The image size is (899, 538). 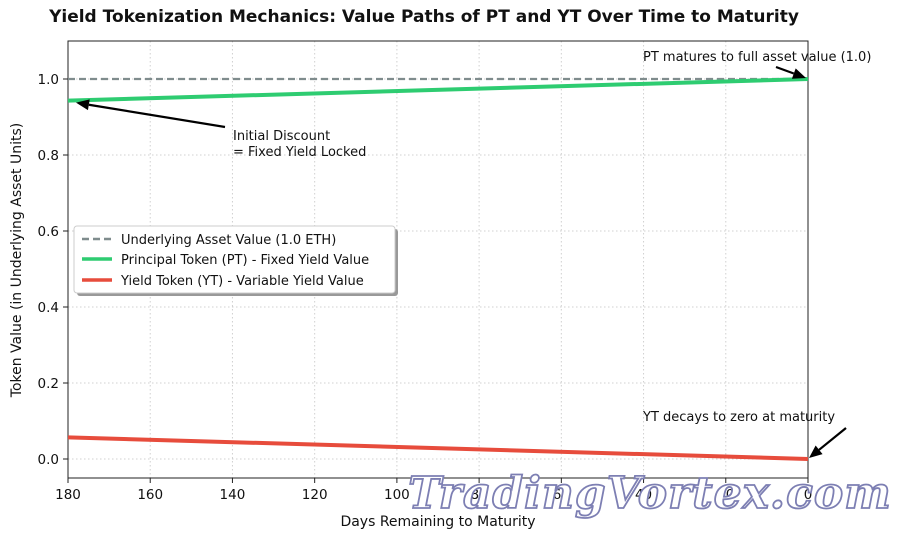 What do you see at coordinates (785, 70) in the screenshot?
I see `annotation-arrow-pt-matures-shaft` at bounding box center [785, 70].